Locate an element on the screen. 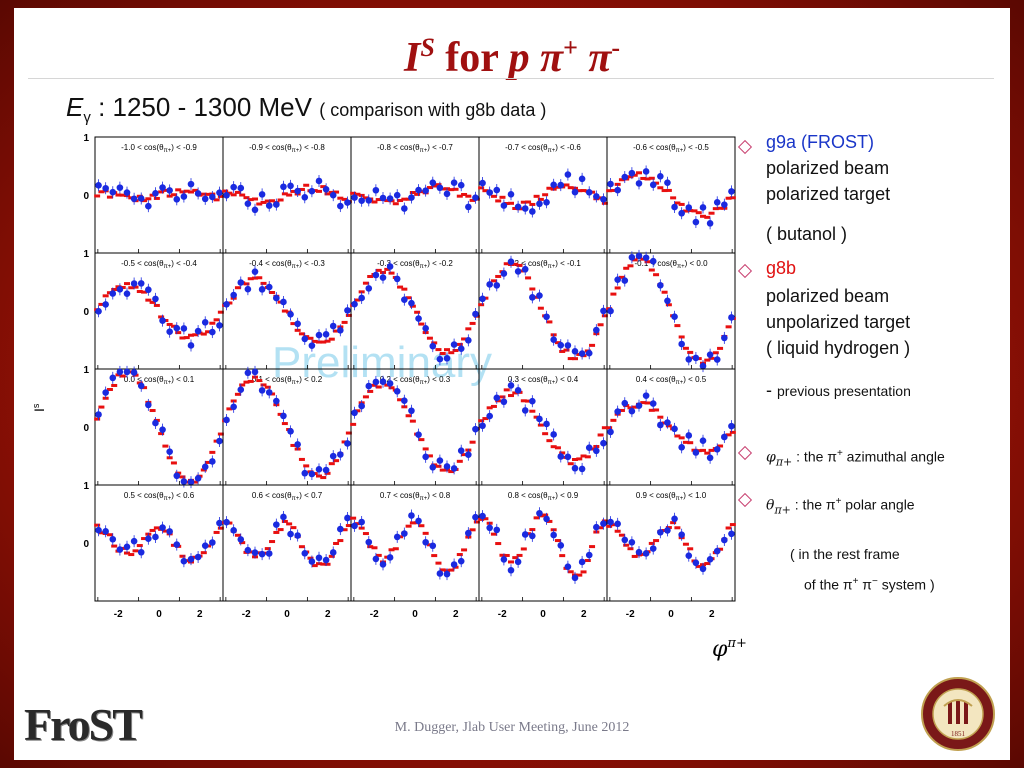 The height and width of the screenshot is (768, 1024). legend-g8b-line2: unpolarized target is located at coordinates (838, 322).